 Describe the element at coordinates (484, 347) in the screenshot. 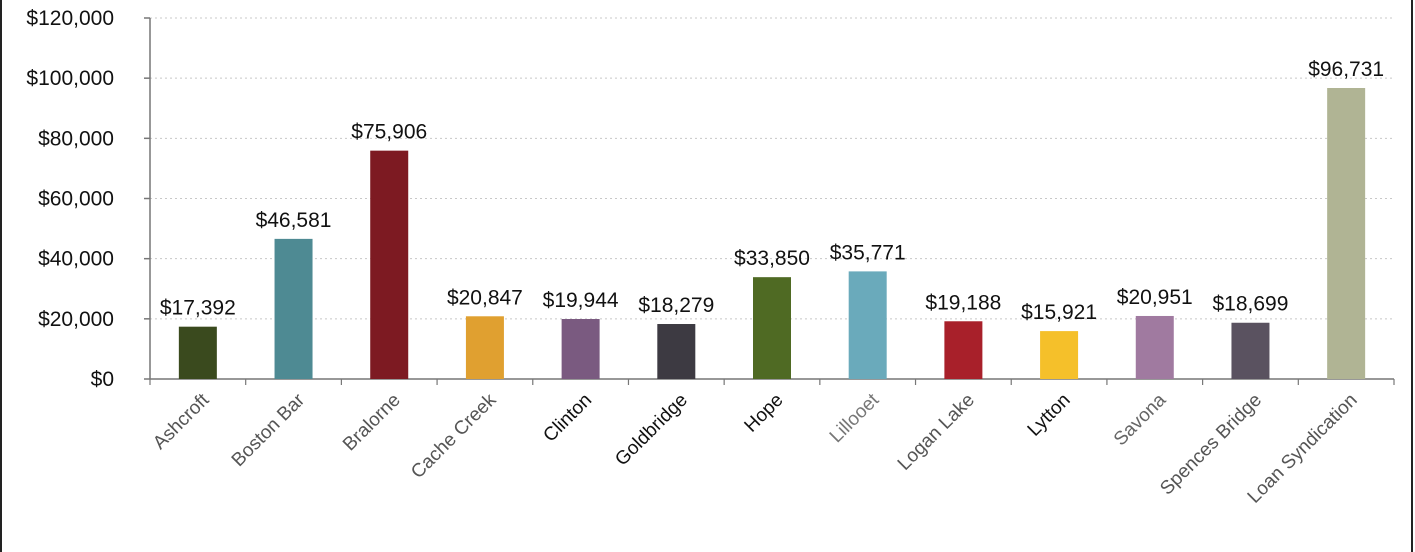

I see `bar-cache-creek` at that location.